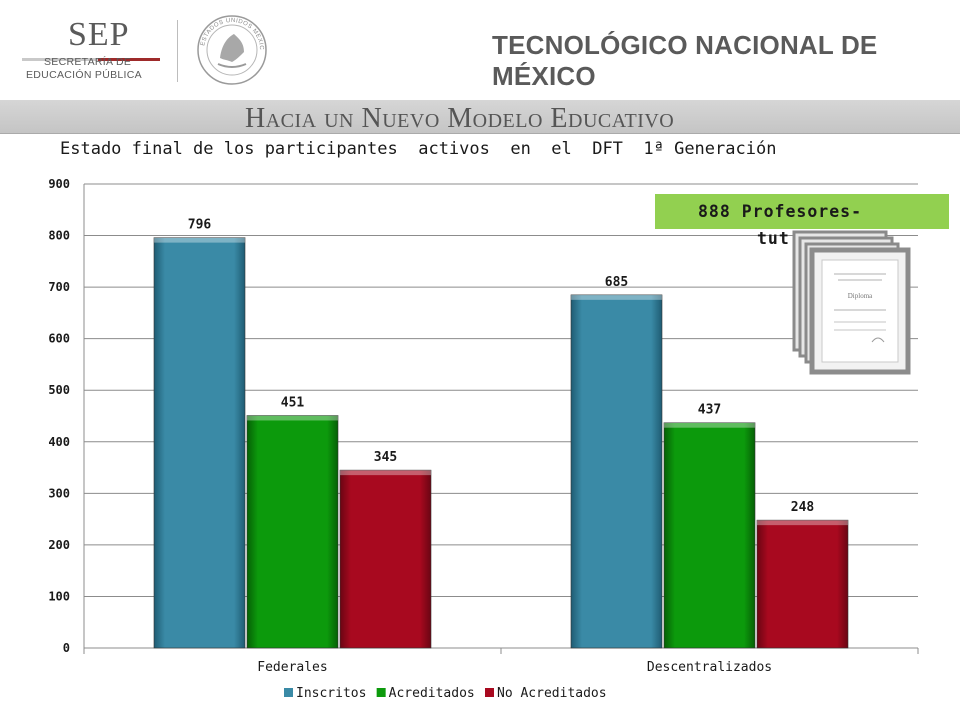 Image resolution: width=960 pixels, height=720 pixels. What do you see at coordinates (292, 667) in the screenshot?
I see `x-category-label: Federales` at bounding box center [292, 667].